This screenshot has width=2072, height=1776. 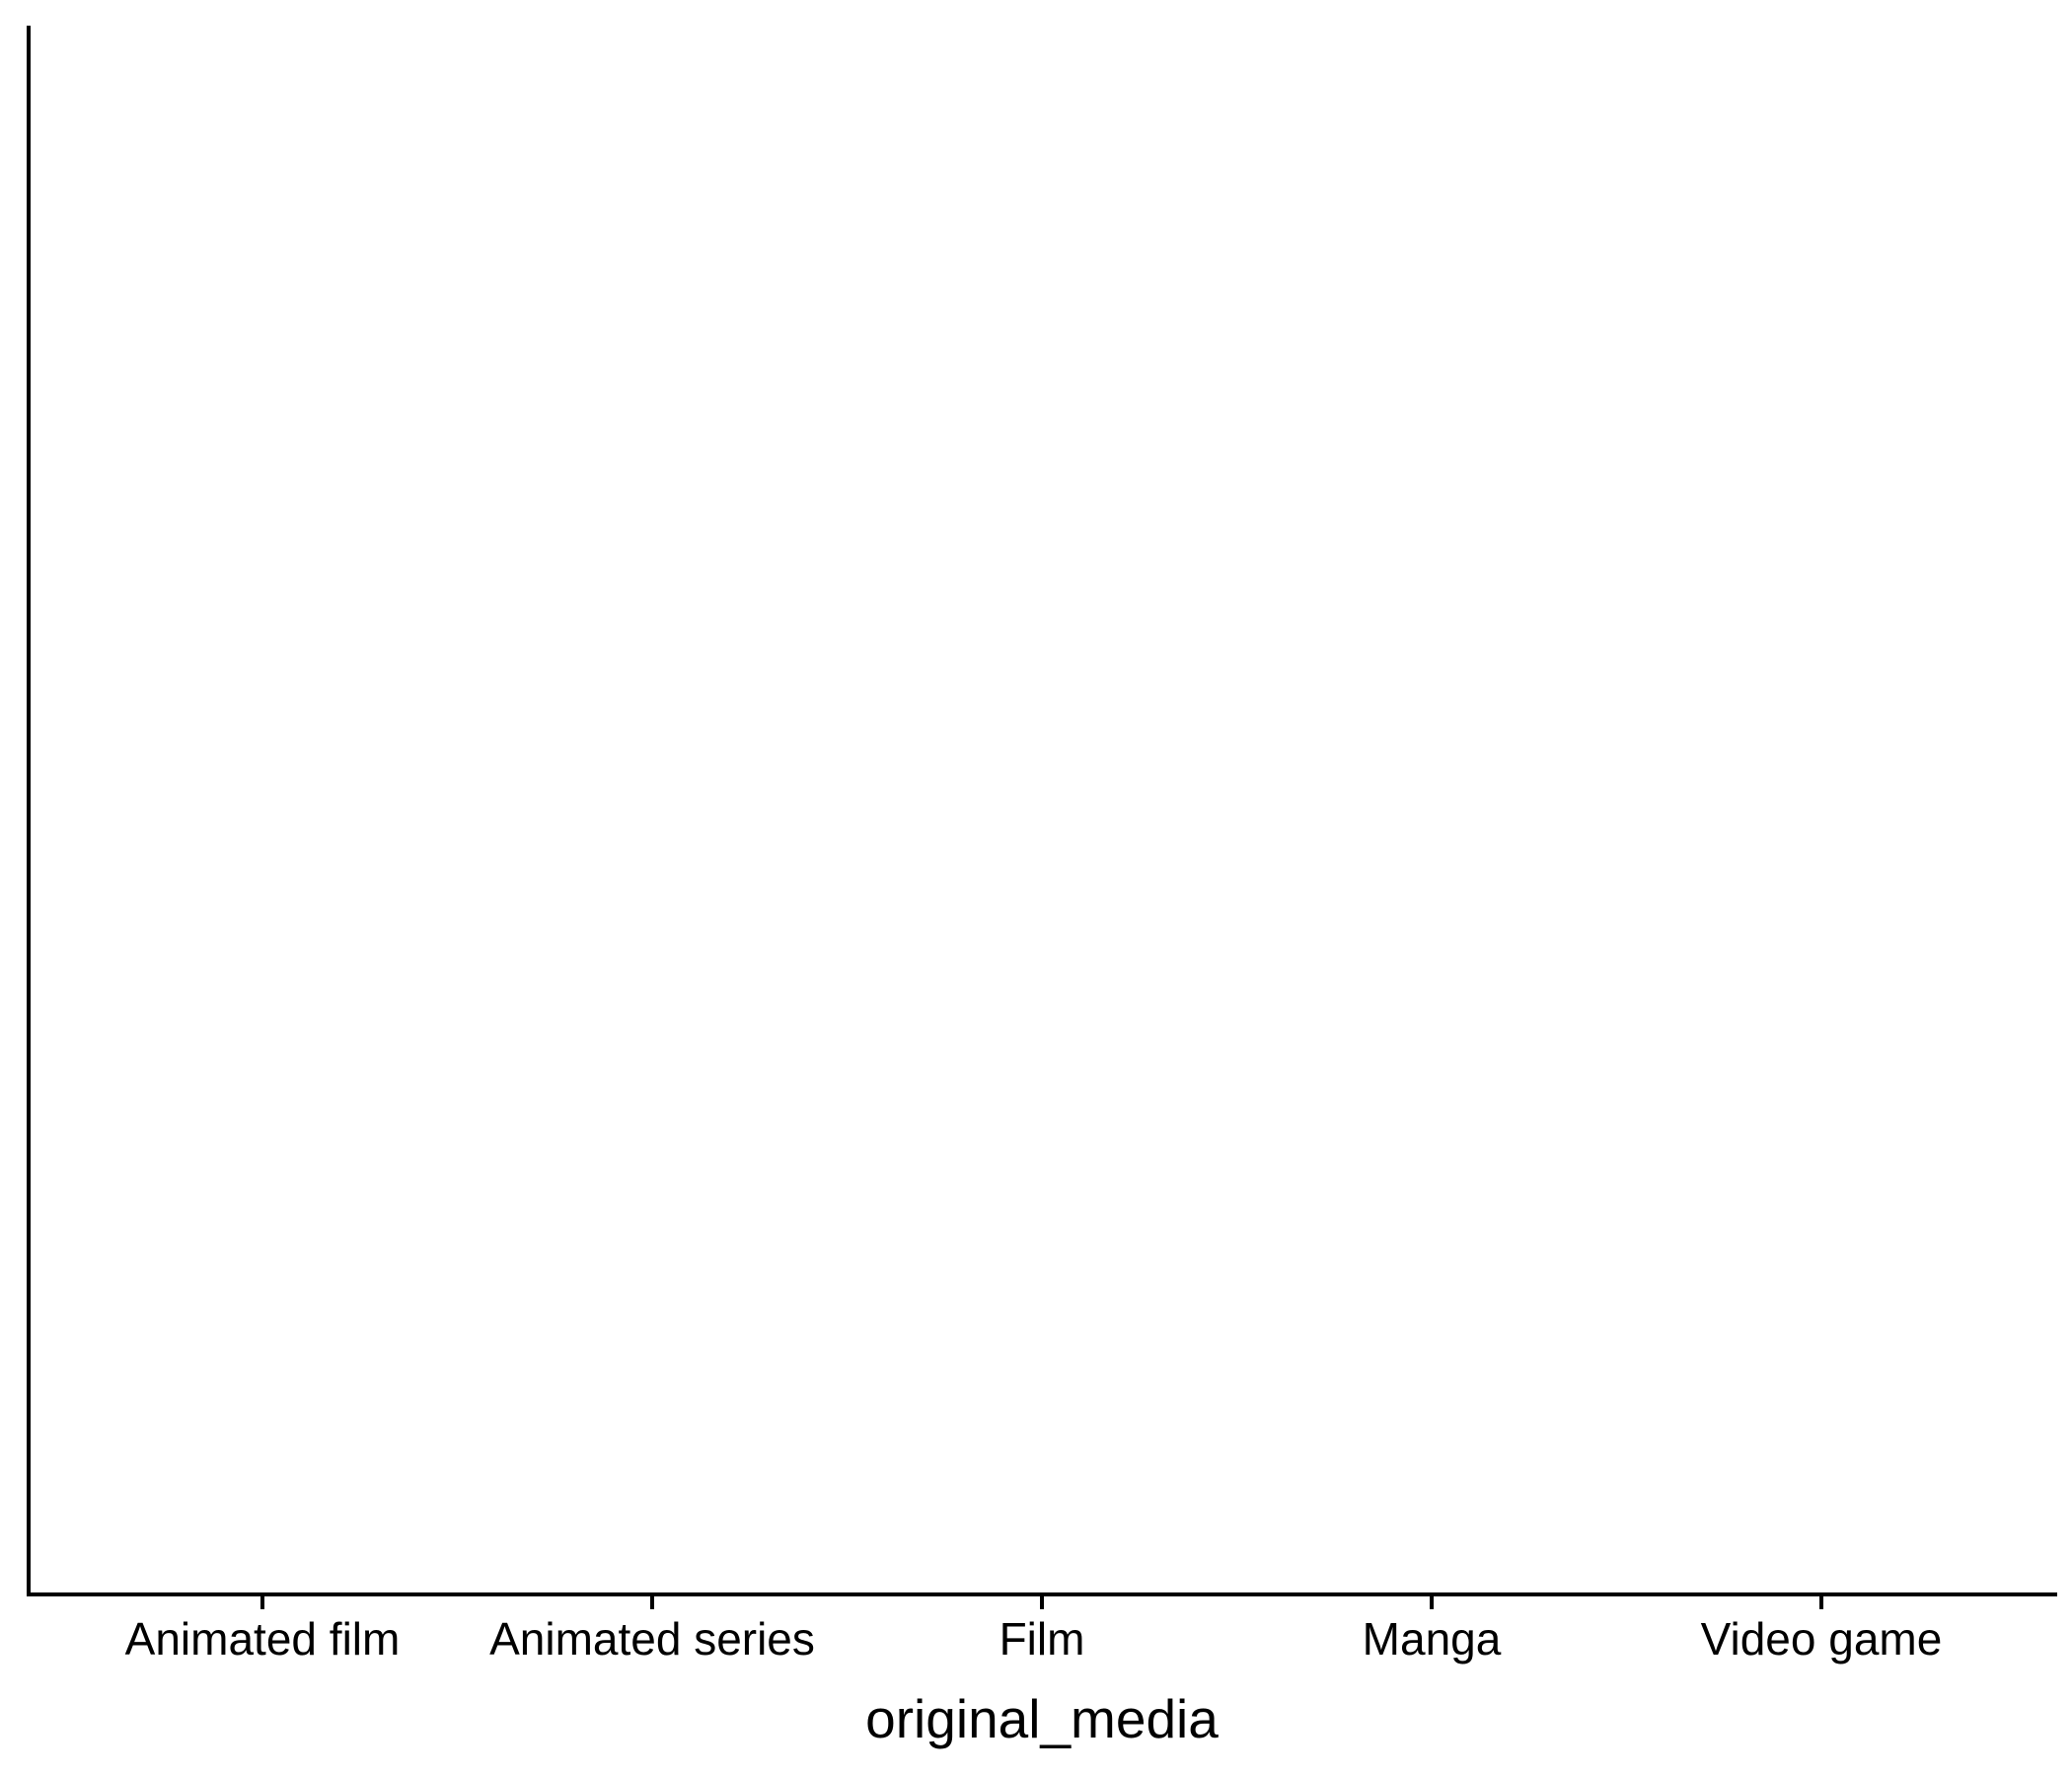 I want to click on x-tick-label: Animated series, so click(x=652, y=1639).